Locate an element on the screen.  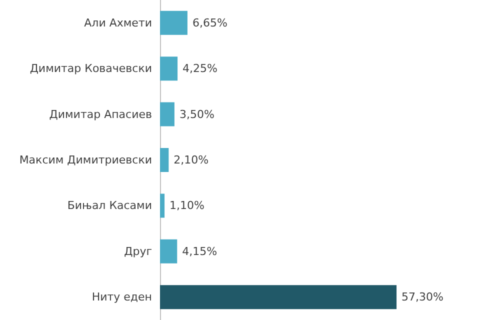
data-label: 4,15% is located at coordinates (200, 251).